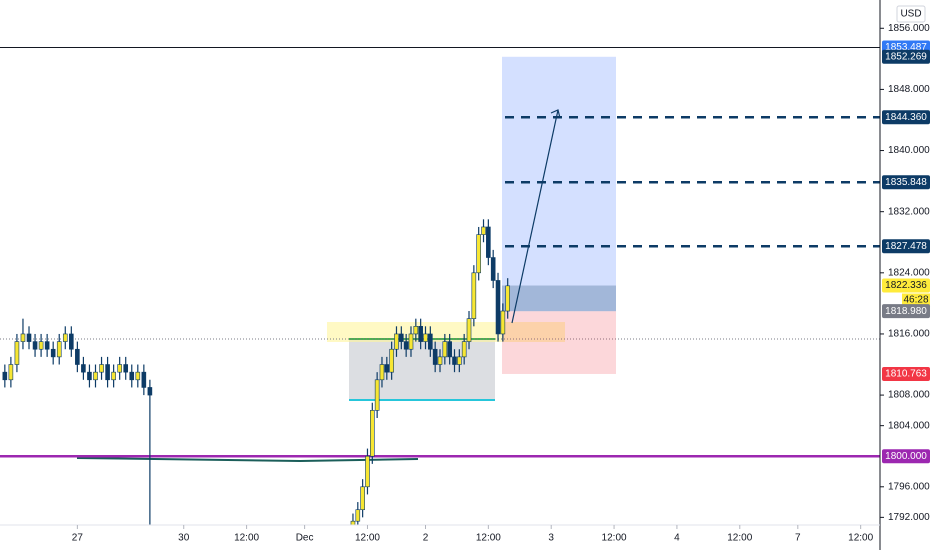 The height and width of the screenshot is (550, 932). I want to click on y-tick-label: 1856.000, so click(909, 28).